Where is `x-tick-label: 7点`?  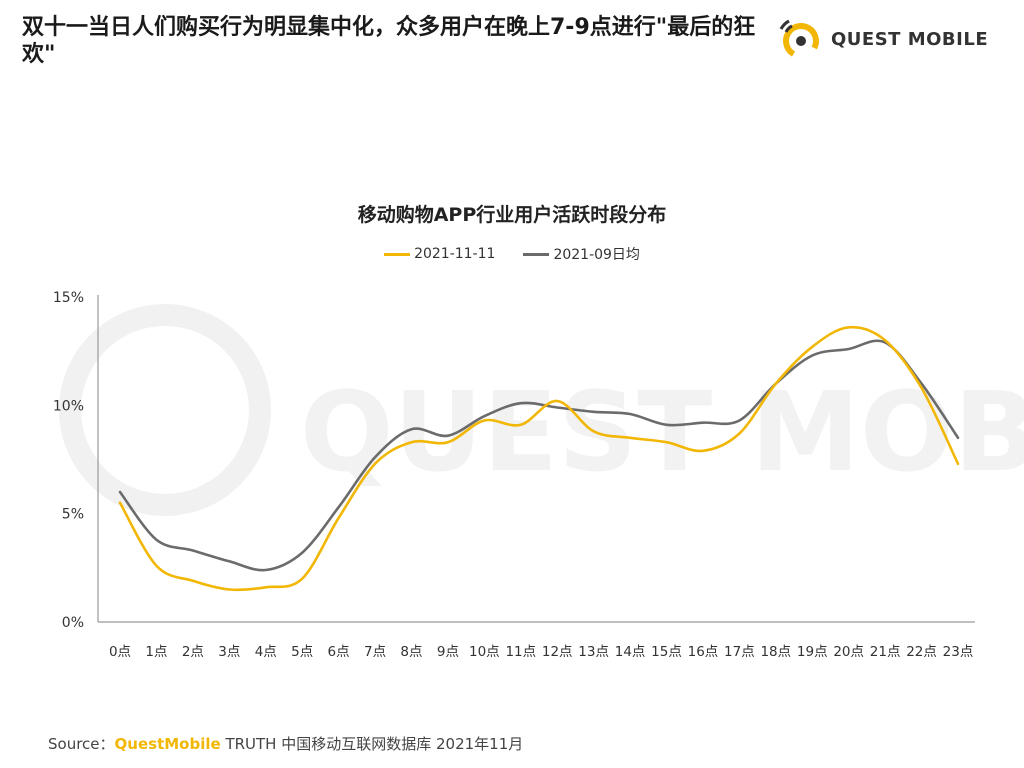
x-tick-label: 7点 is located at coordinates (375, 652).